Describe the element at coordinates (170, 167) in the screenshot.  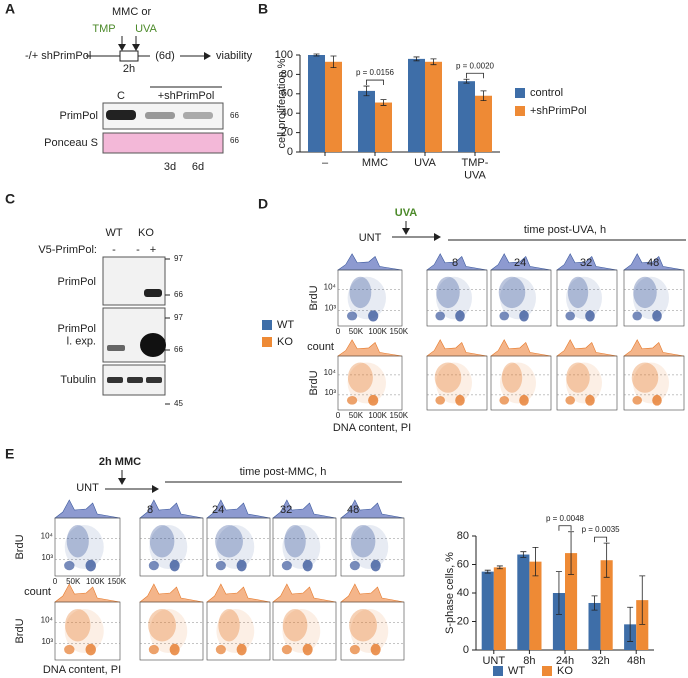
I see `timepoint-label: 3d` at that location.